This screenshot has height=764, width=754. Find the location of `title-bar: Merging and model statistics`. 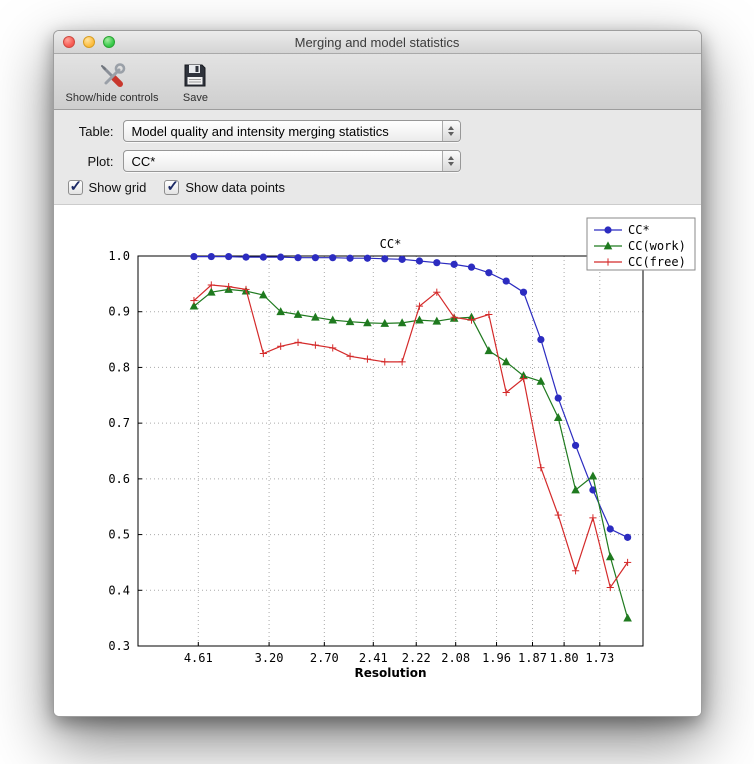

title-bar: Merging and model statistics is located at coordinates (377, 42).